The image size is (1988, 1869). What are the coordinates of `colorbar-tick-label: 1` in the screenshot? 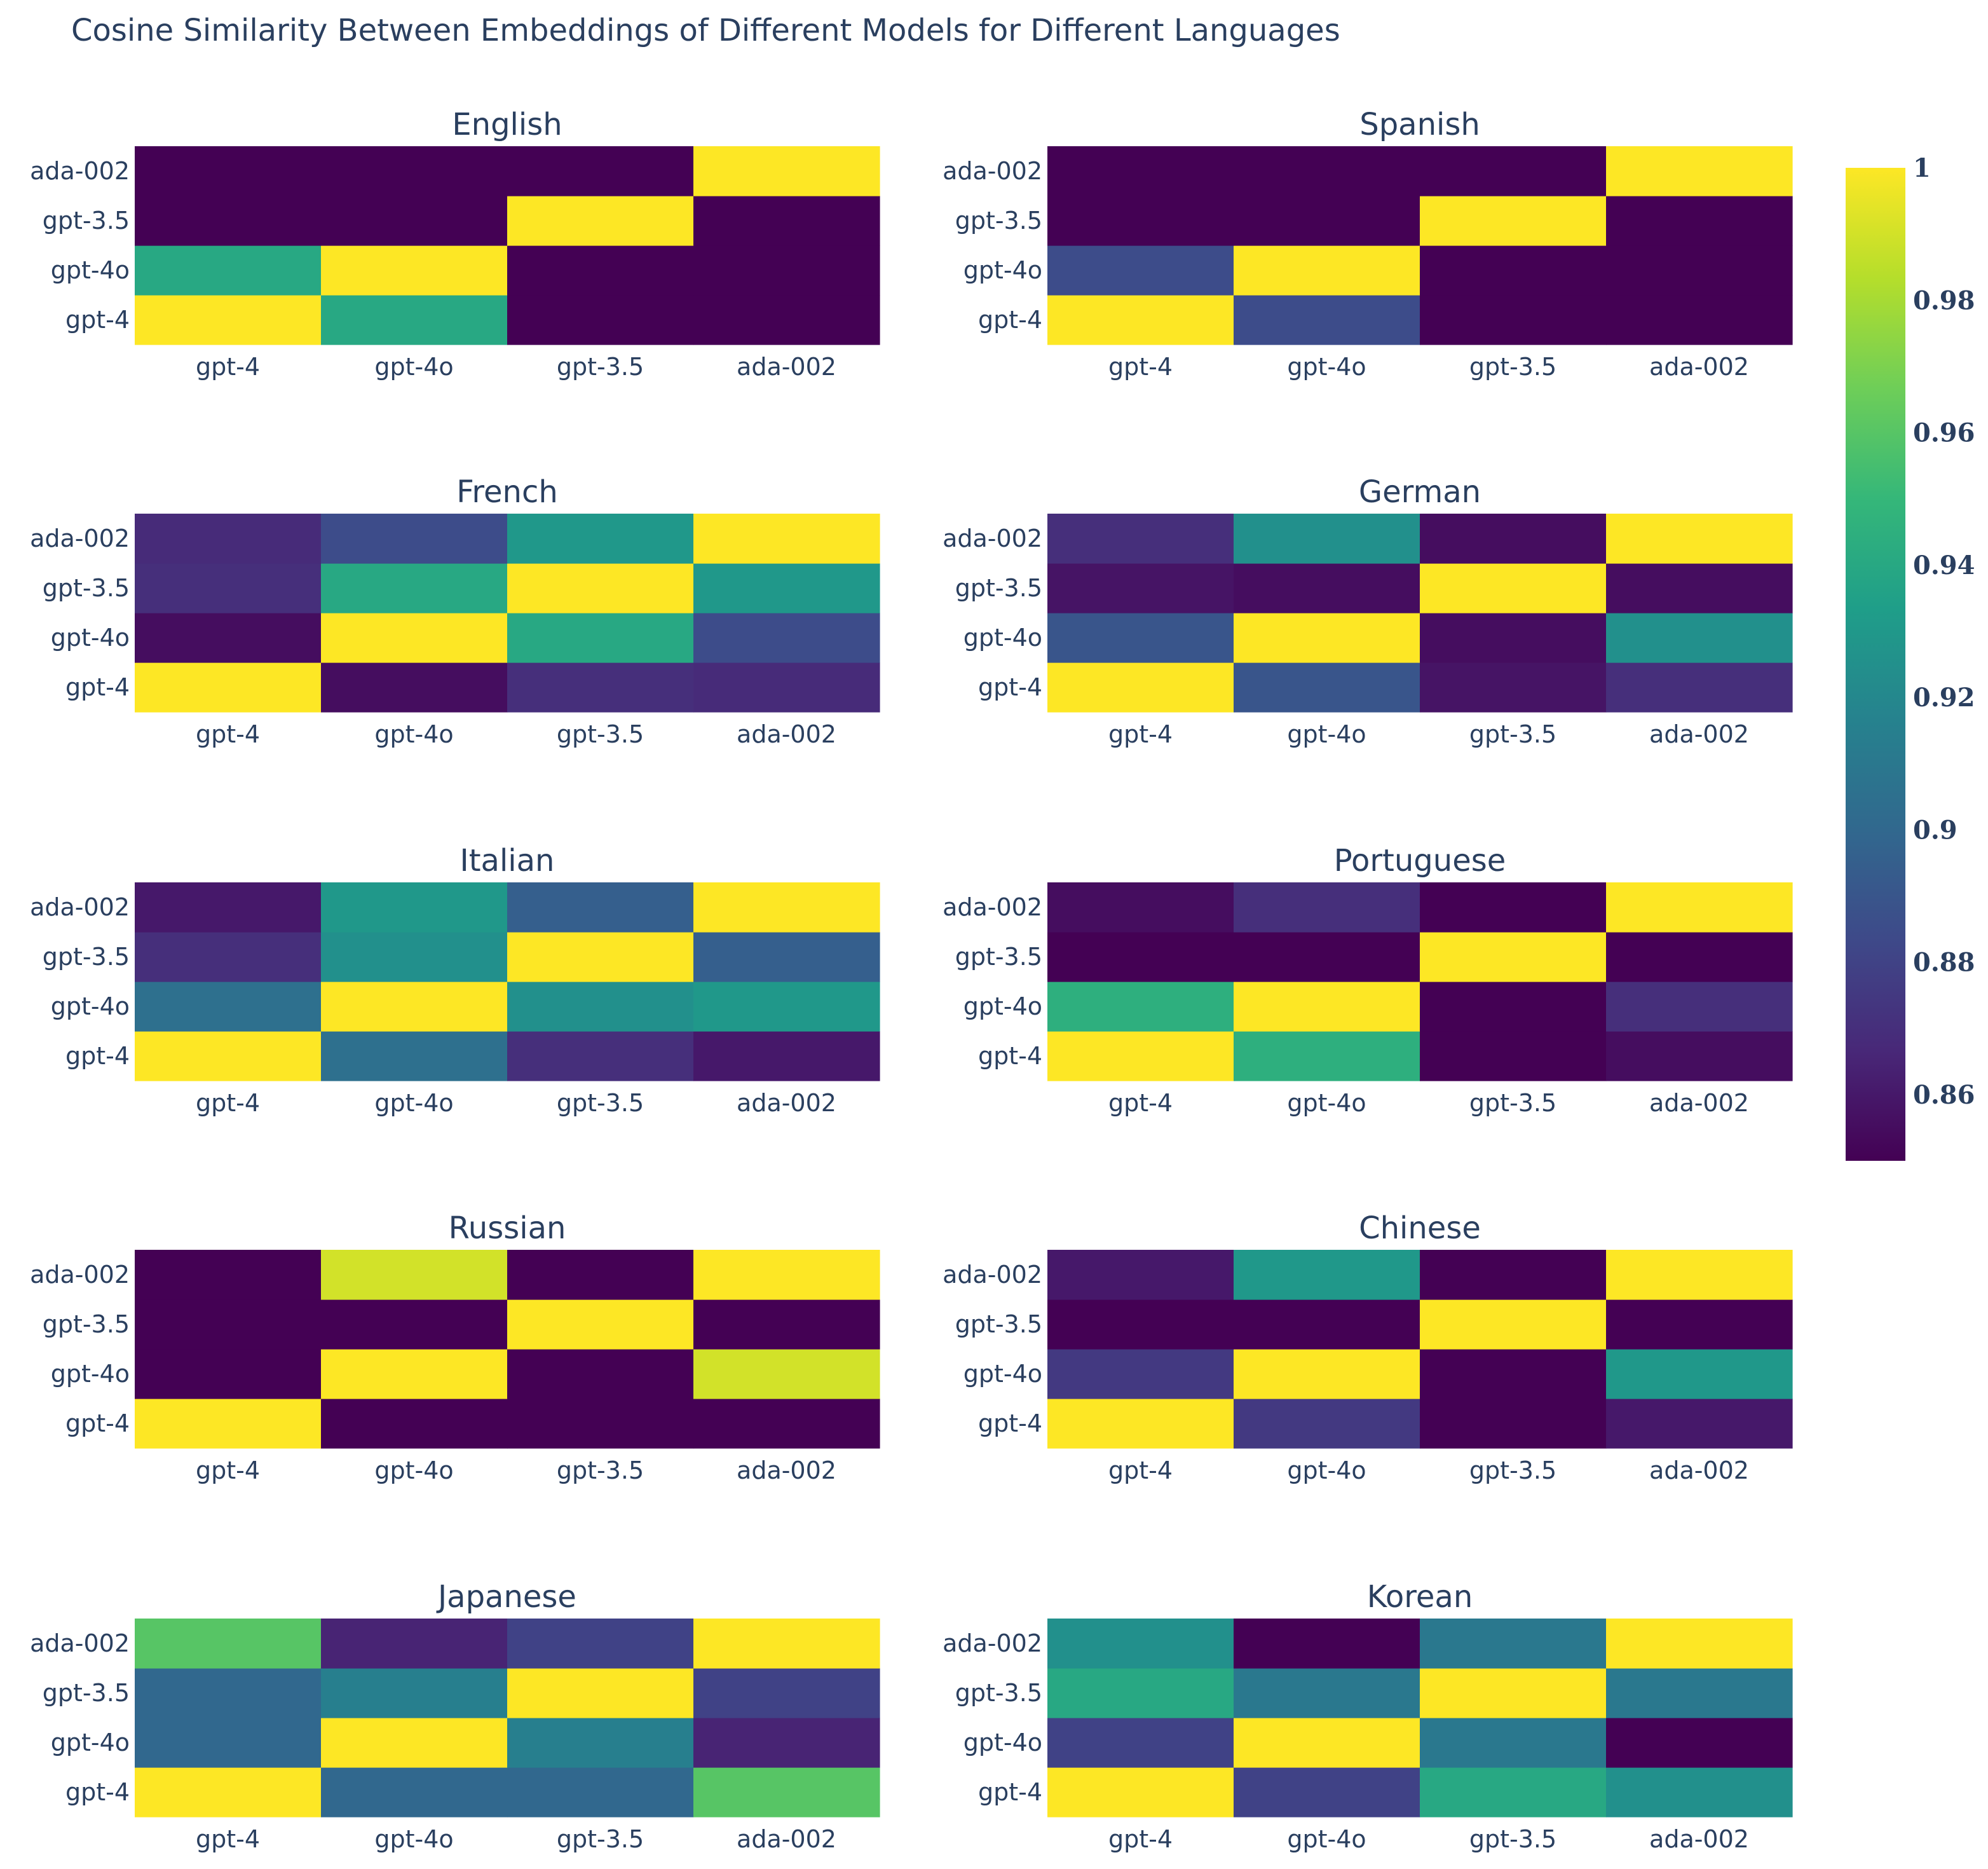 It's located at (1922, 168).